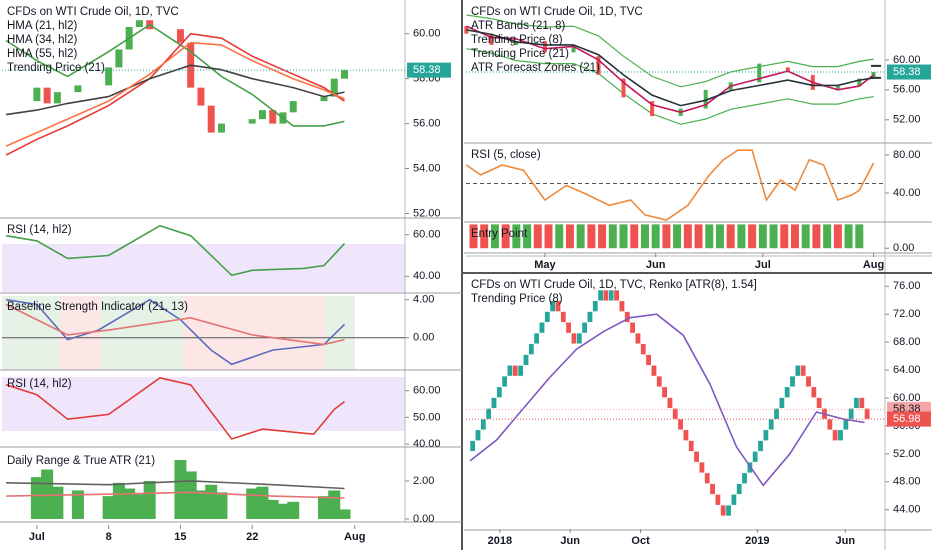  I want to click on panel-title: RSI (14, hl2), so click(39, 384).